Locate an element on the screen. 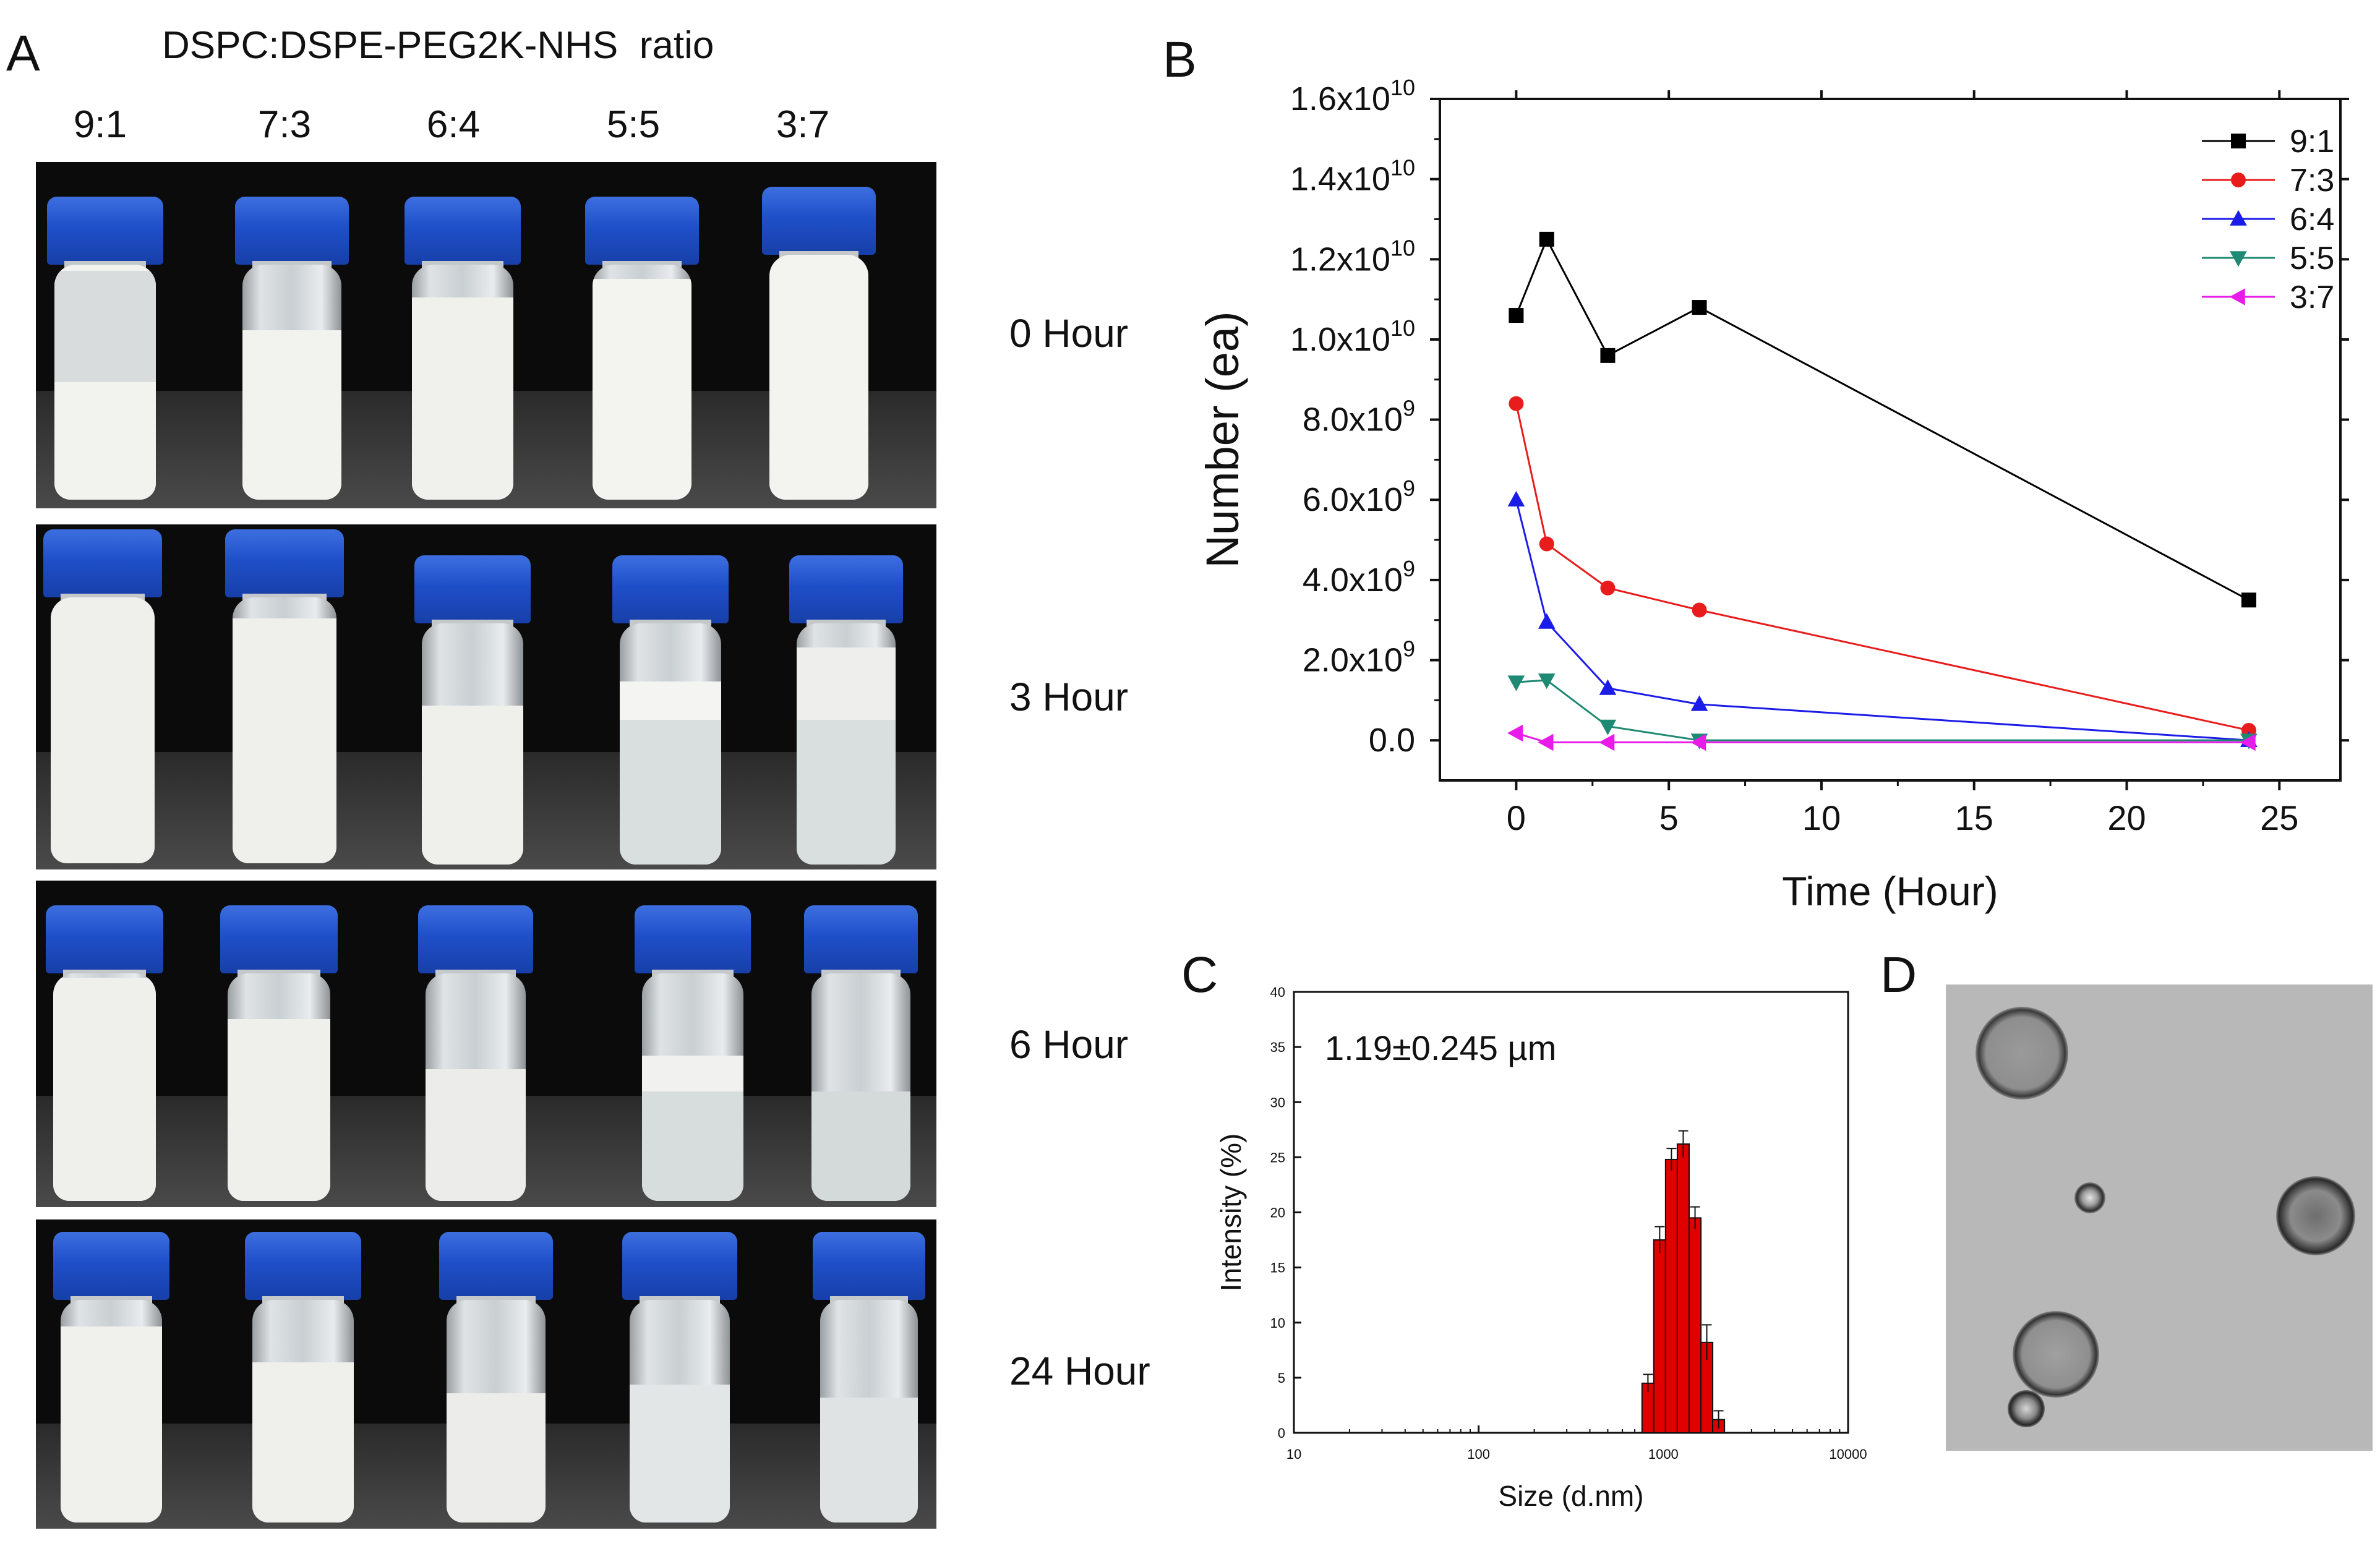  y-tick-label: 1.6x10¹⁰ is located at coordinates (1352, 96).